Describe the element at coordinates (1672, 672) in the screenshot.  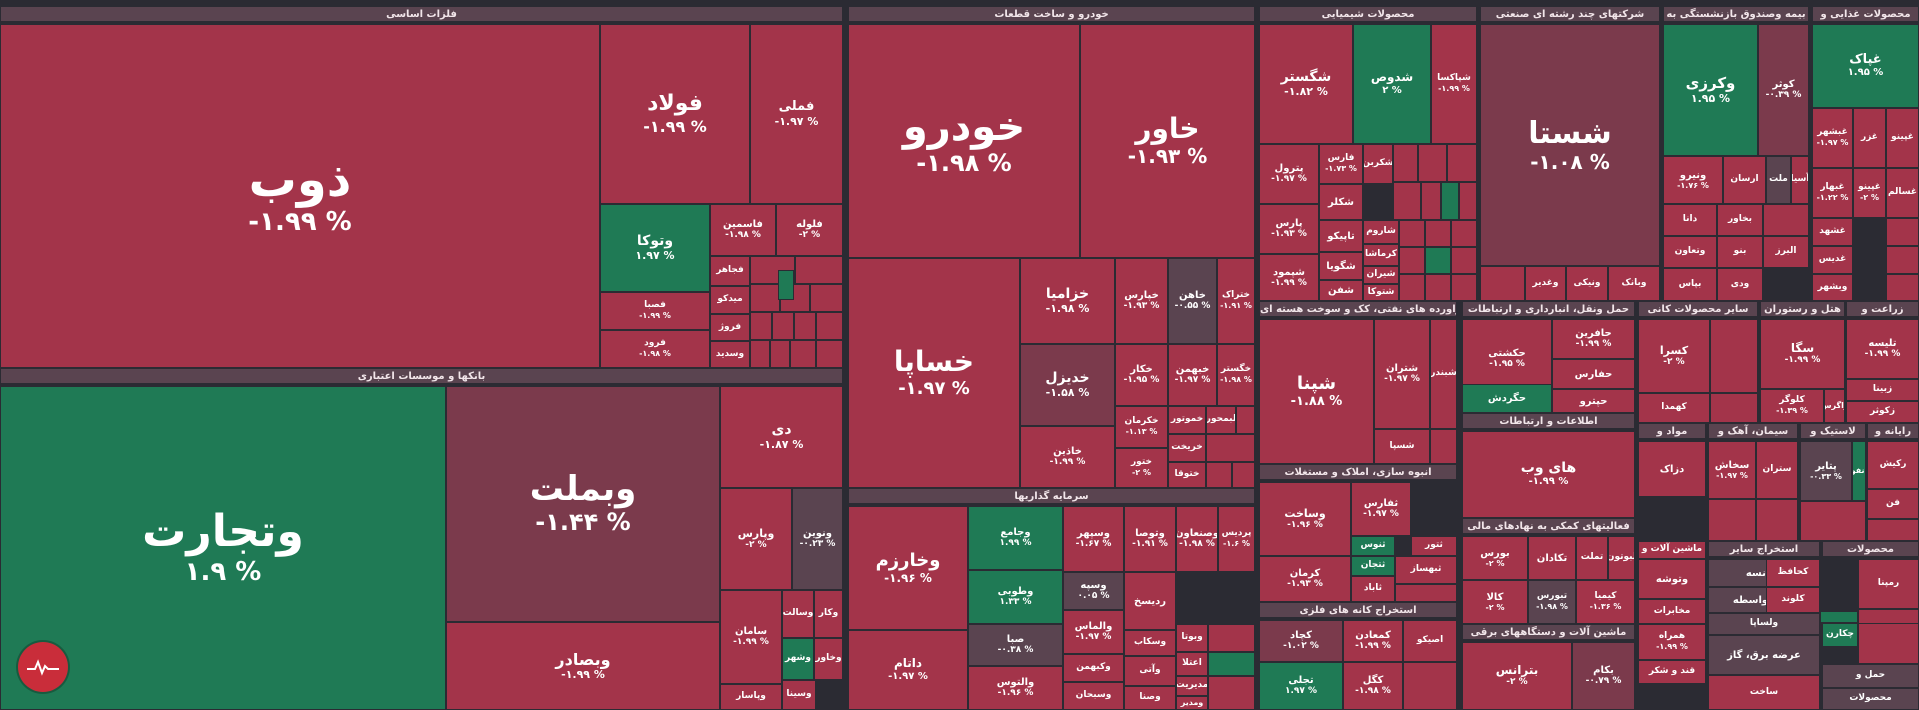
I see `stock-cell: قند و شکر` at that location.